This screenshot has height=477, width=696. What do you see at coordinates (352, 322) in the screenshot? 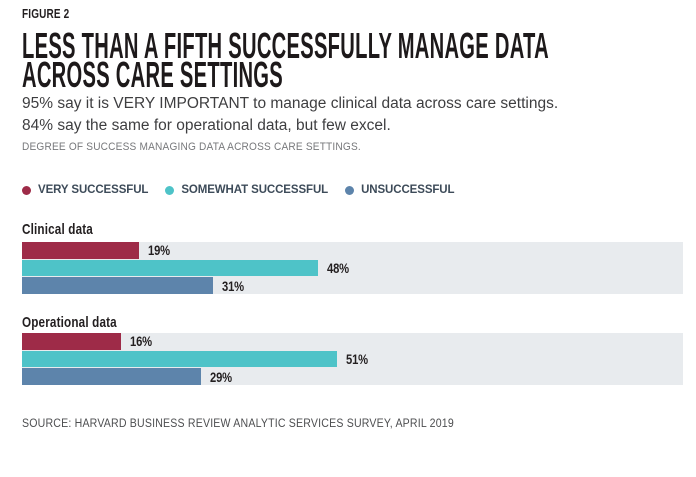
I see `category-label: Operational data` at bounding box center [352, 322].